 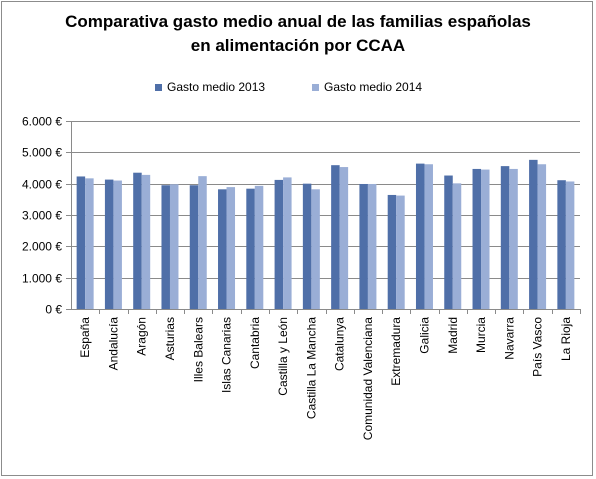 What do you see at coordinates (42, 185) in the screenshot?
I see `y-tick-label: 4.000 €` at bounding box center [42, 185].